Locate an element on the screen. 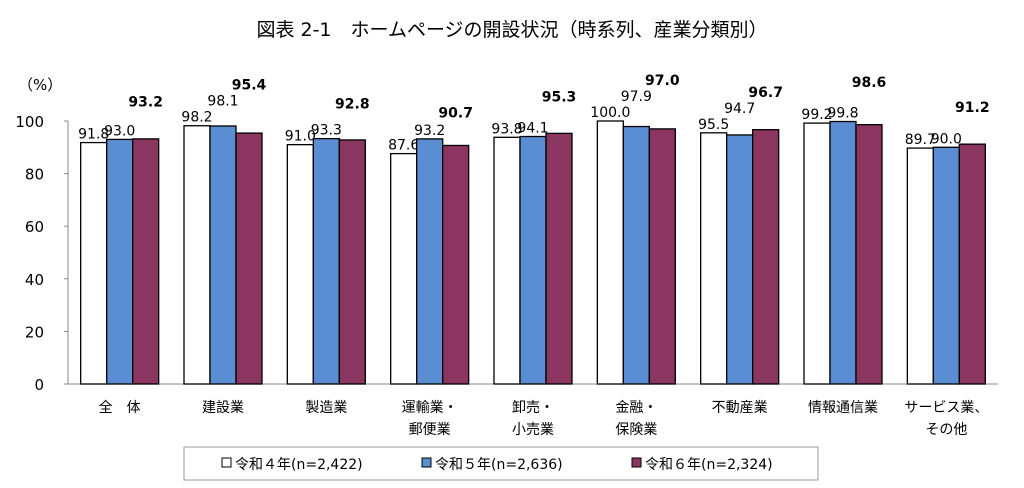 This screenshot has height=488, width=1024. data-label: 91.2 is located at coordinates (972, 108).